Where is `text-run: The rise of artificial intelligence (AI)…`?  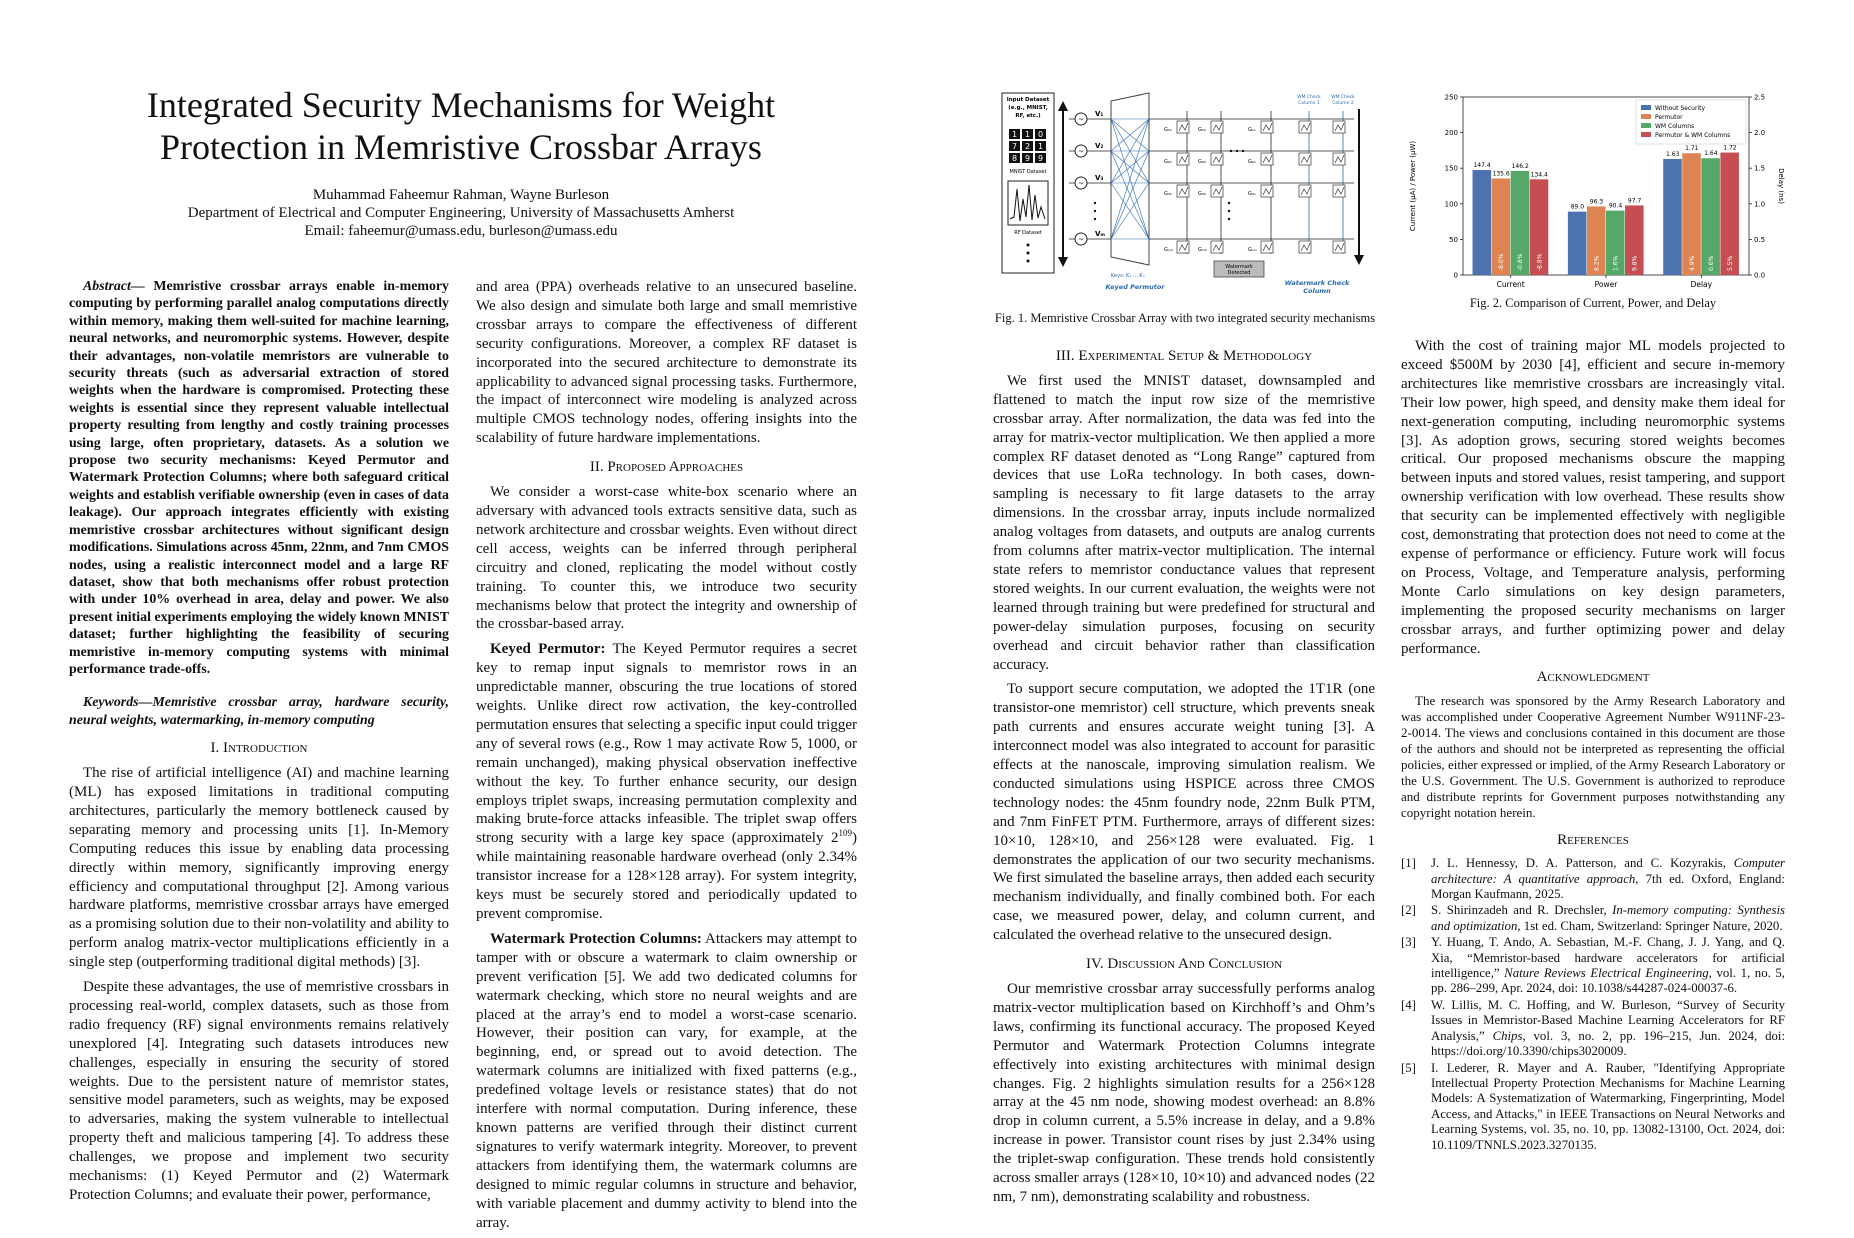 text-run: The rise of artificial intelligence (AI)… is located at coordinates (259, 868).